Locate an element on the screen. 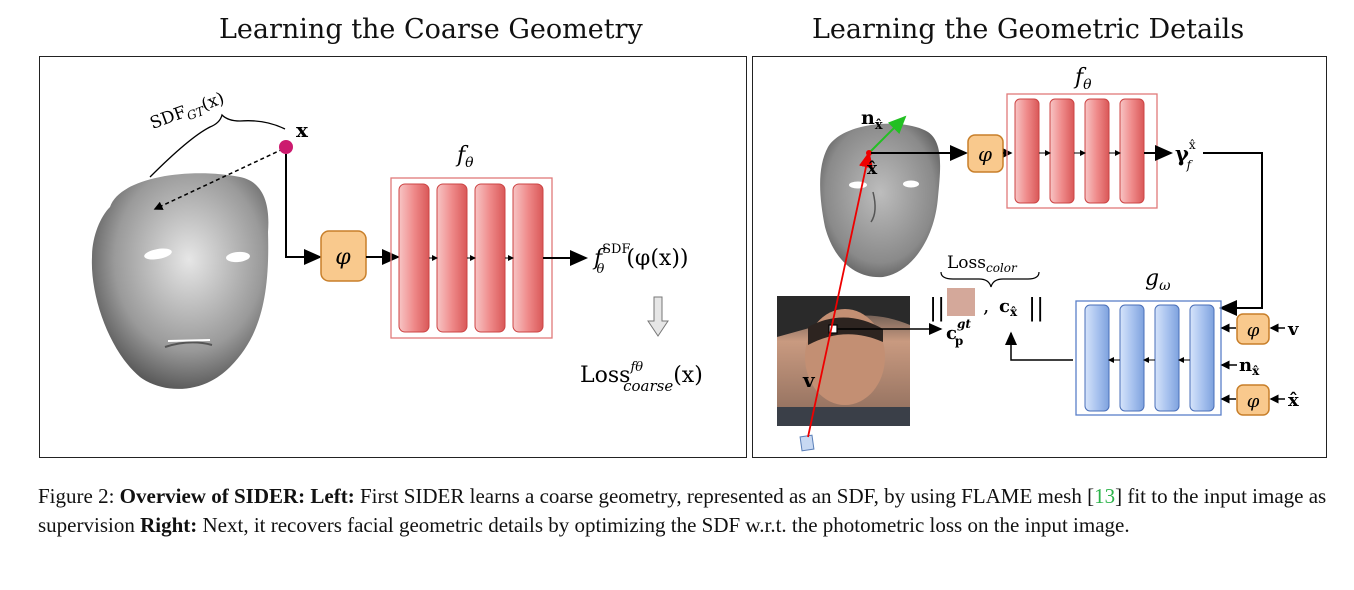 This screenshot has height=590, width=1354. query-point is located at coordinates (286, 147).